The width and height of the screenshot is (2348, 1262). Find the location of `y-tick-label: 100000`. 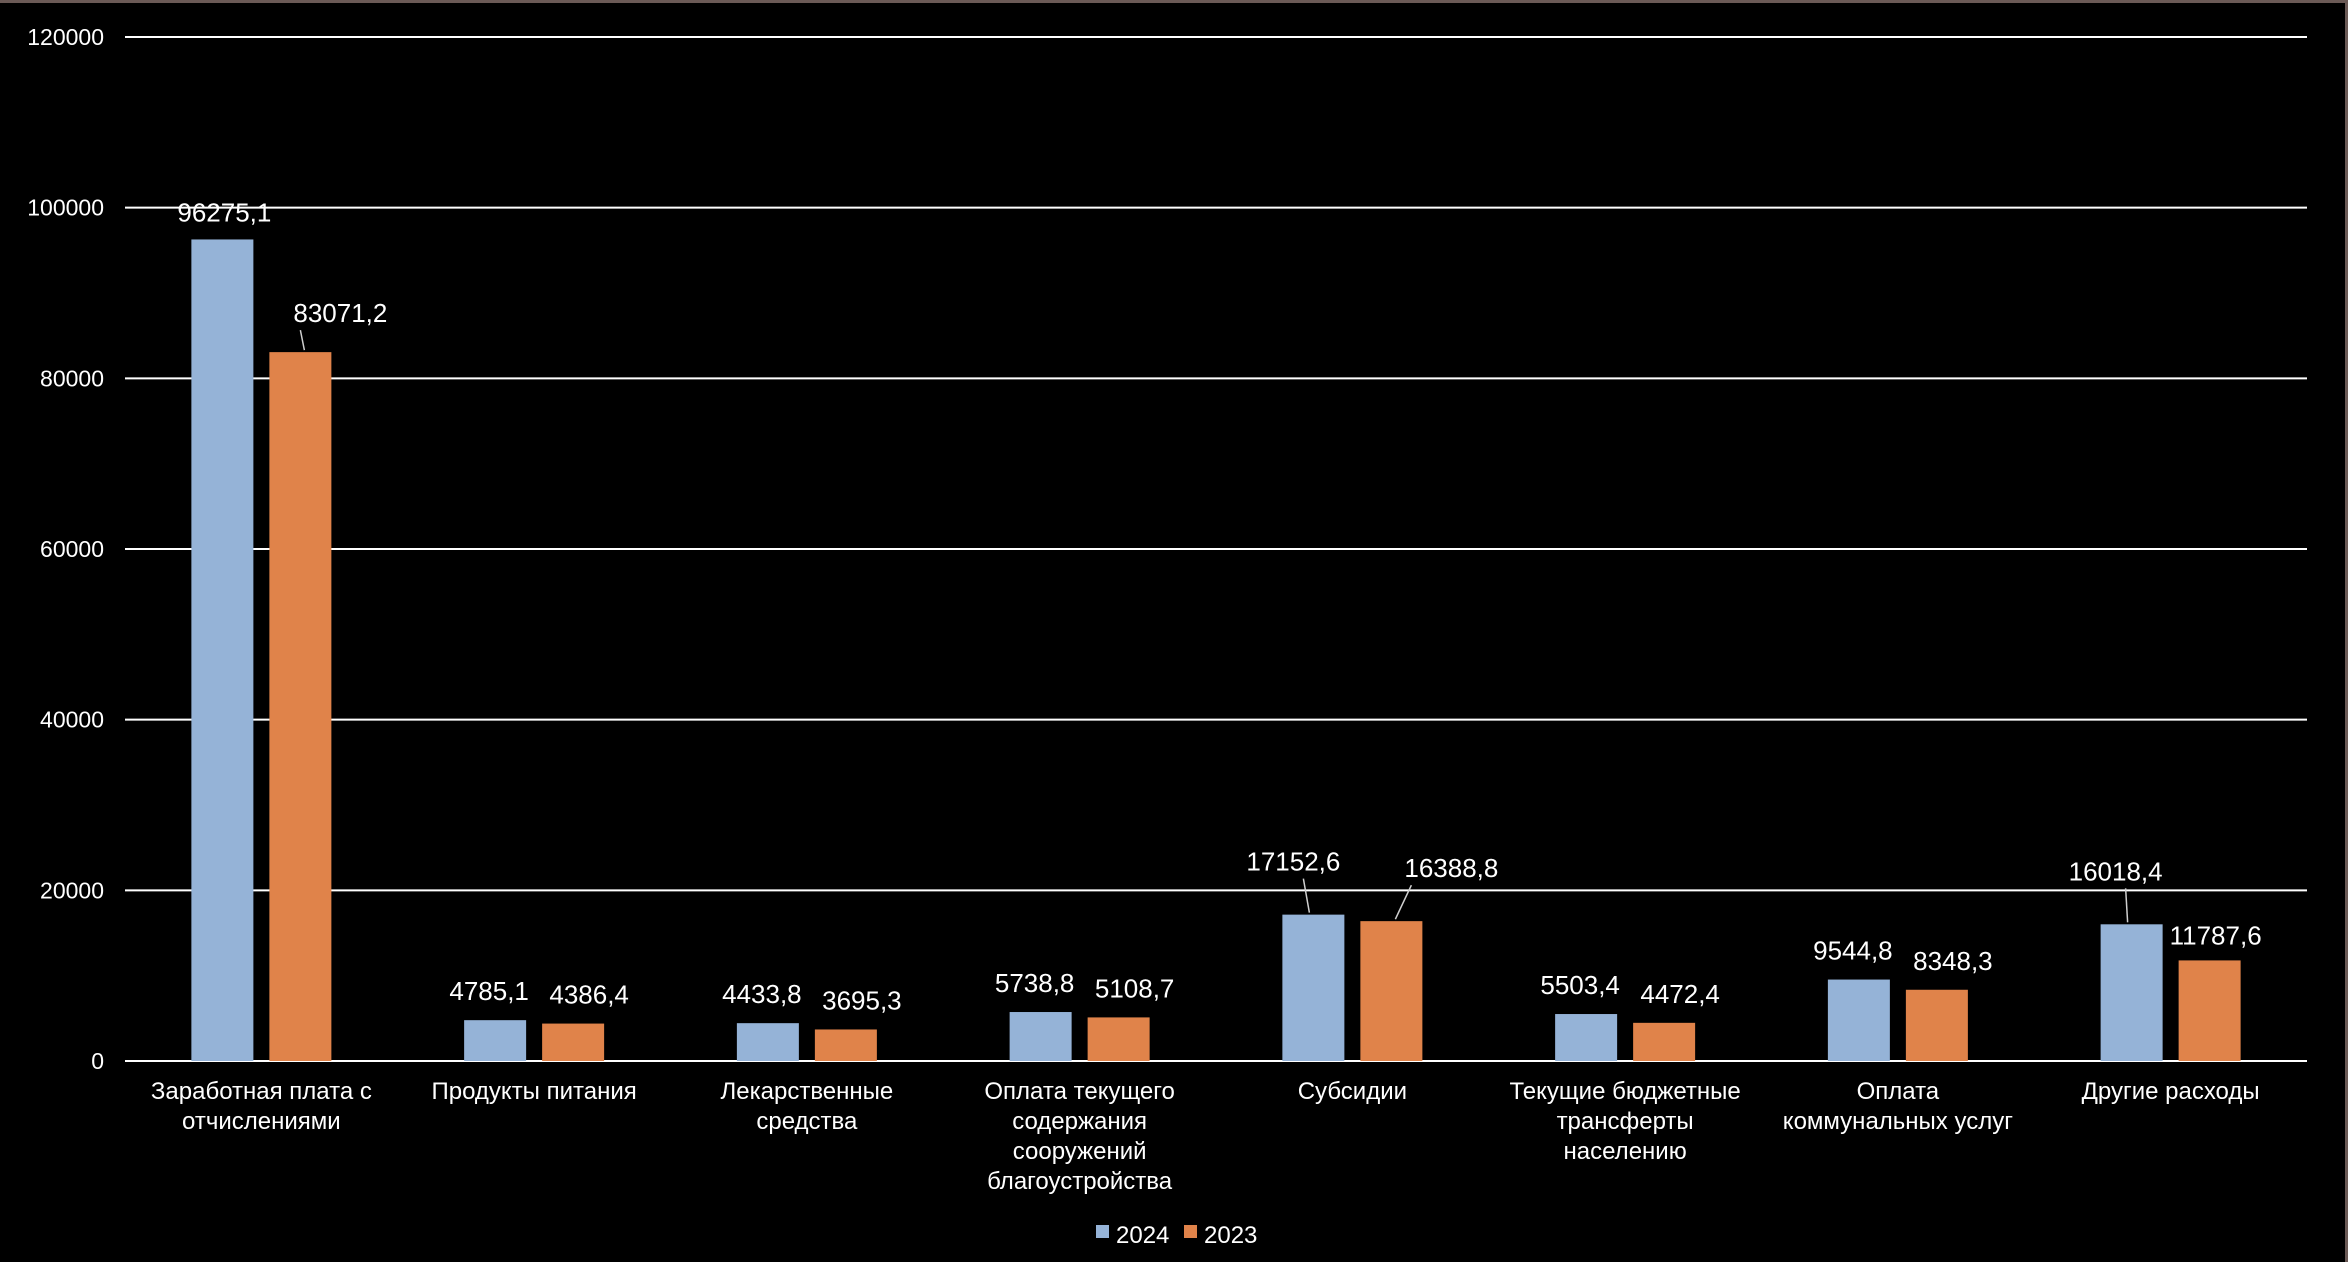

y-tick-label: 100000 is located at coordinates (65, 208).